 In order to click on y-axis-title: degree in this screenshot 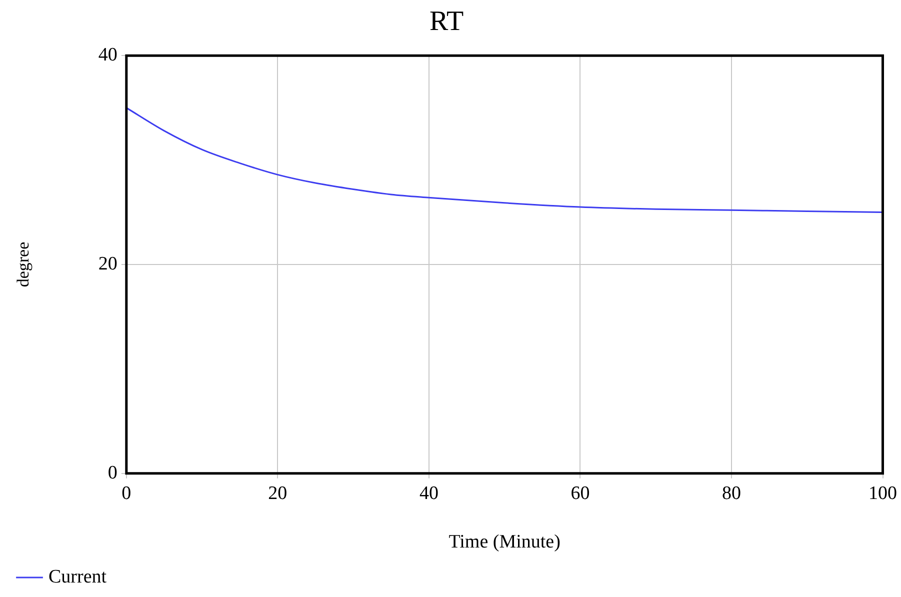, I will do `click(23, 265)`.